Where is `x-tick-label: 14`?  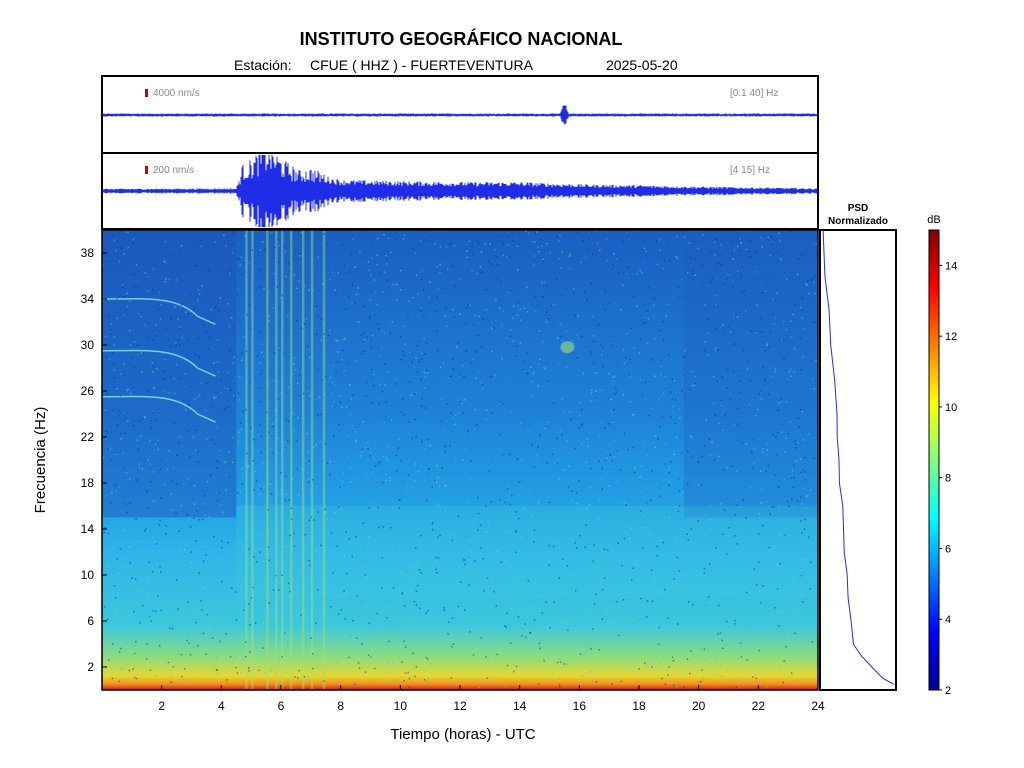 x-tick-label: 14 is located at coordinates (520, 706).